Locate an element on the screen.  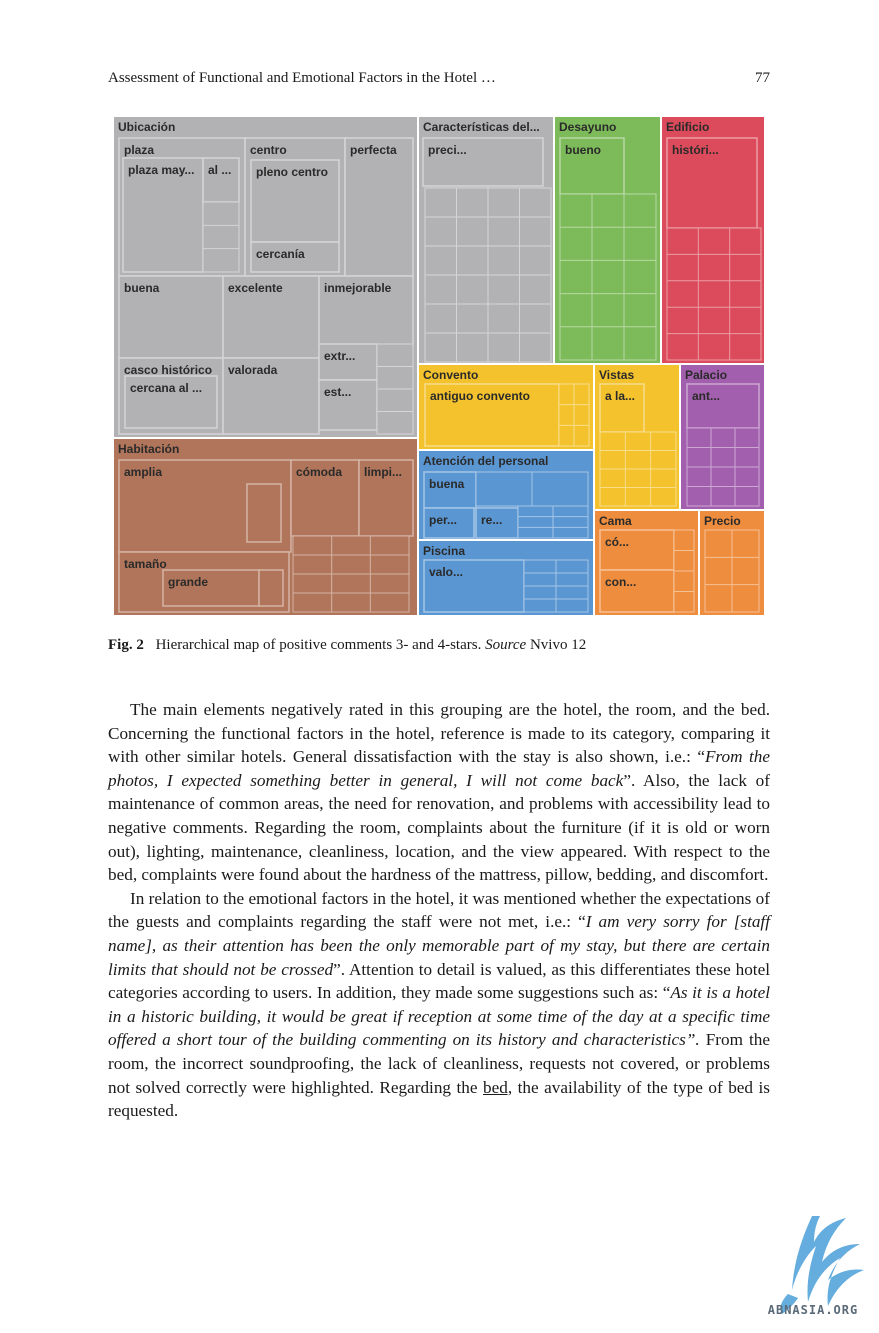
treemap-group-label-ubicacion: Ubicación is located at coordinates (146, 127).